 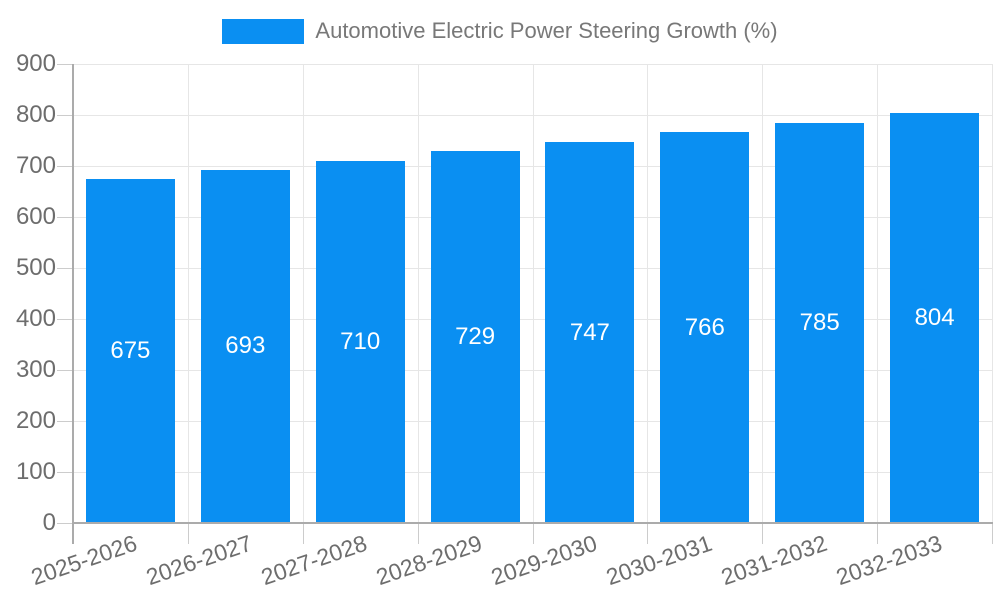 What do you see at coordinates (35, 165) in the screenshot?
I see `y-axis-label: 700` at bounding box center [35, 165].